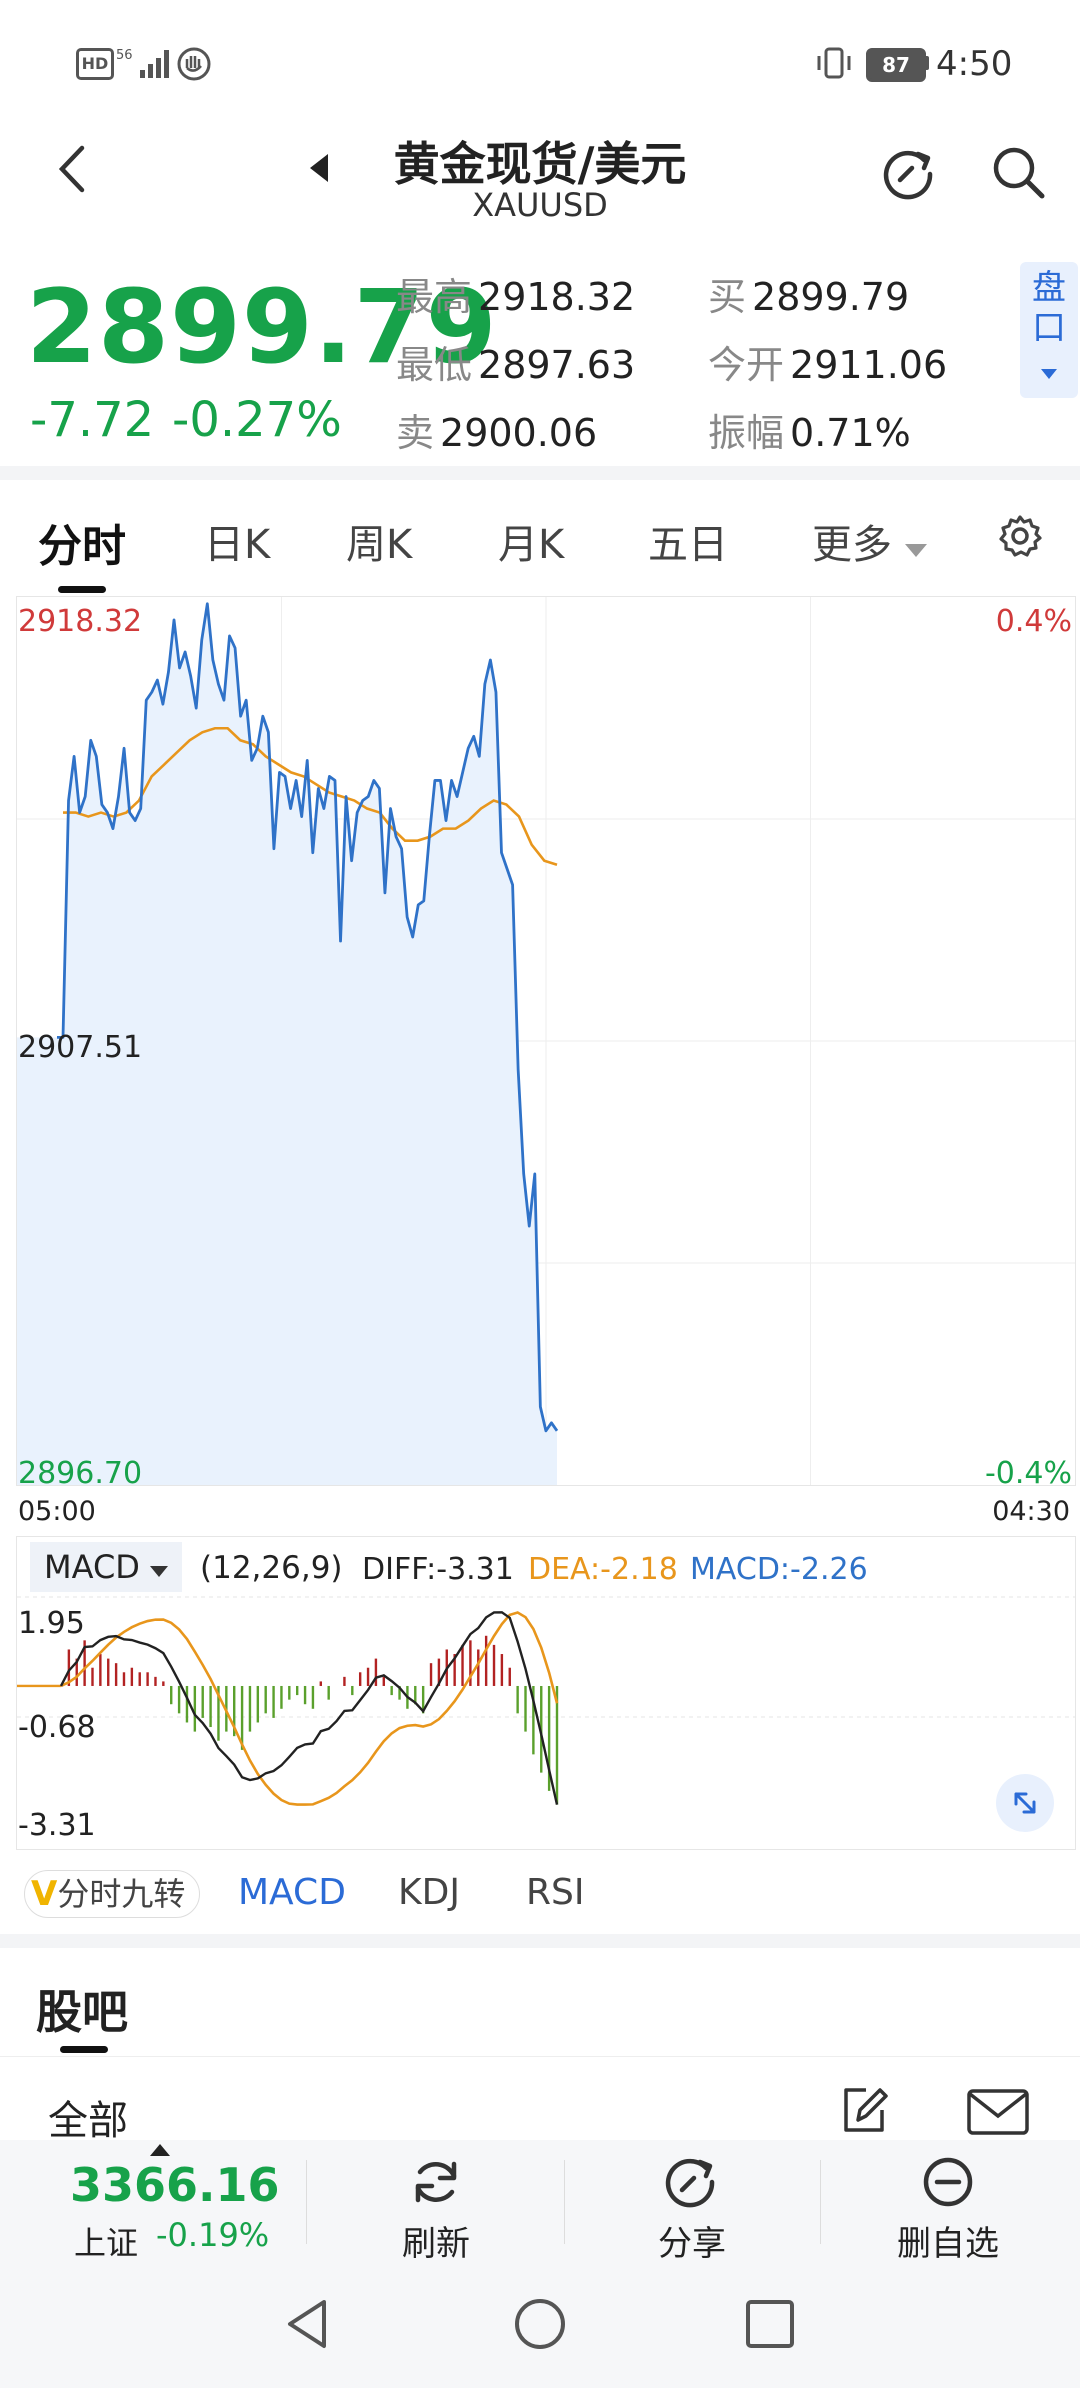 The image size is (1080, 2388). I want to click on indicator-tab-rsi: RSI, so click(555, 1892).